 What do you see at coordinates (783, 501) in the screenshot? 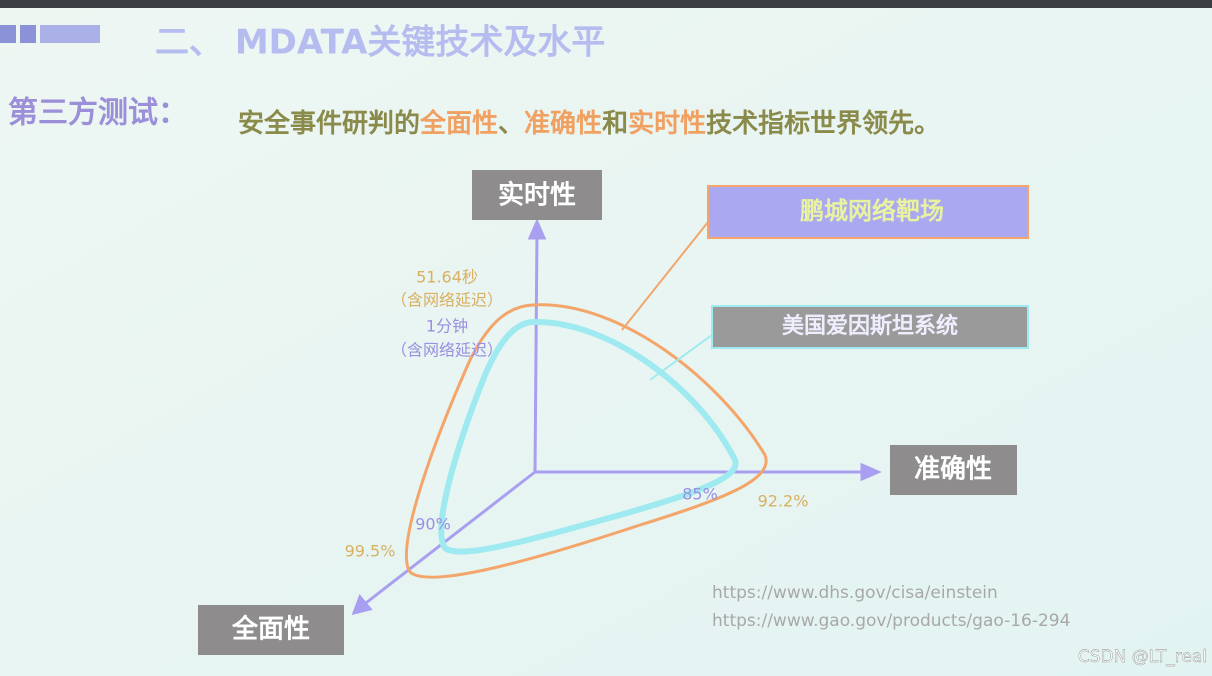
I see `annotation: 92.2%` at bounding box center [783, 501].